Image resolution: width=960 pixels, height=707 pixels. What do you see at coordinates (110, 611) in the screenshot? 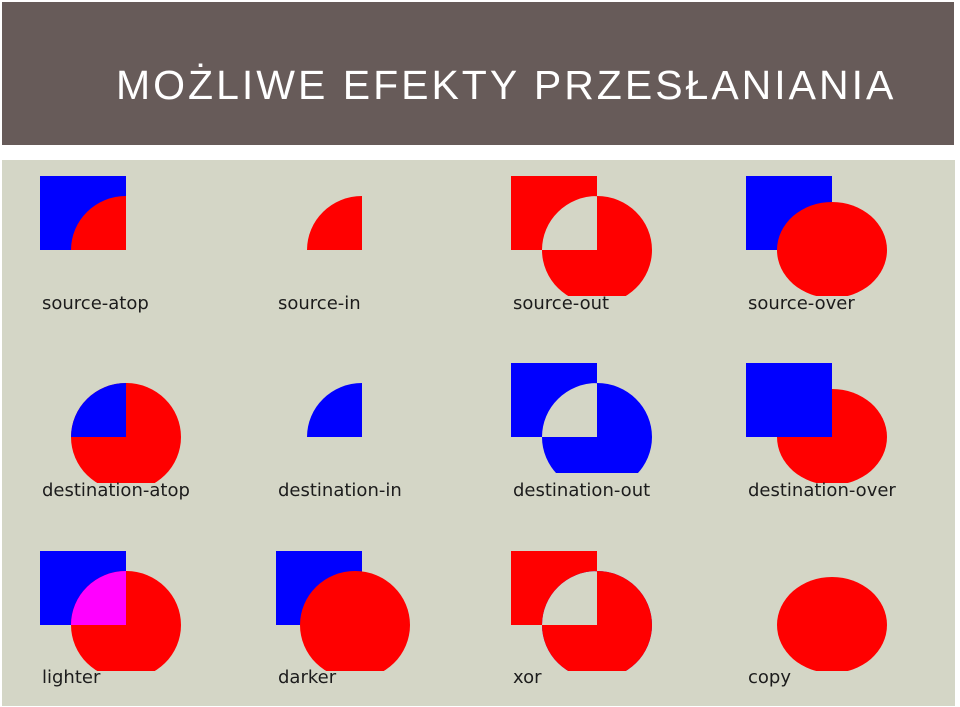
I see `lighter-graphic` at bounding box center [110, 611].